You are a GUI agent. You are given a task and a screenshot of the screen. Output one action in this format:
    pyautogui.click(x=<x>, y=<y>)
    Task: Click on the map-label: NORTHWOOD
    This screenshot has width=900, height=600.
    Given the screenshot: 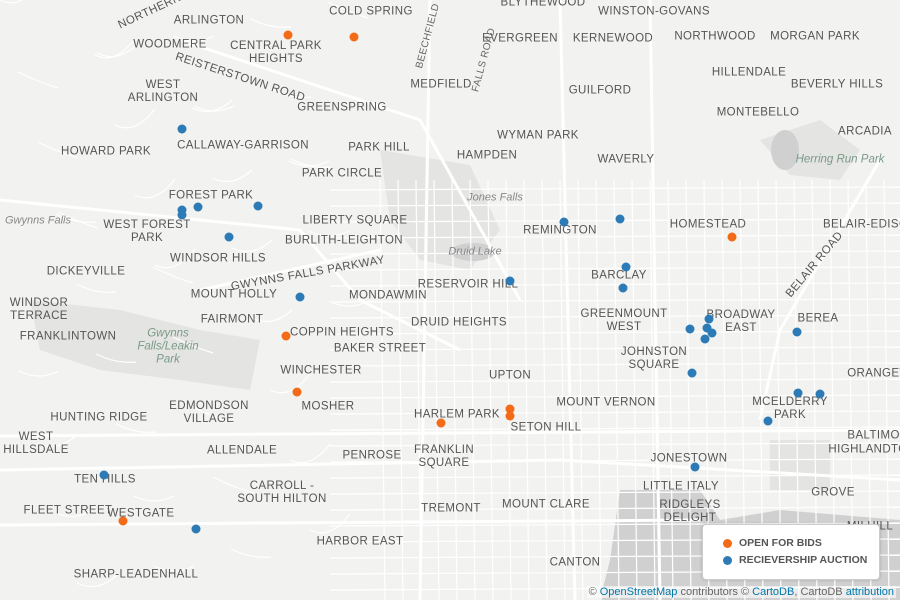 What is the action you would take?
    pyautogui.click(x=715, y=36)
    